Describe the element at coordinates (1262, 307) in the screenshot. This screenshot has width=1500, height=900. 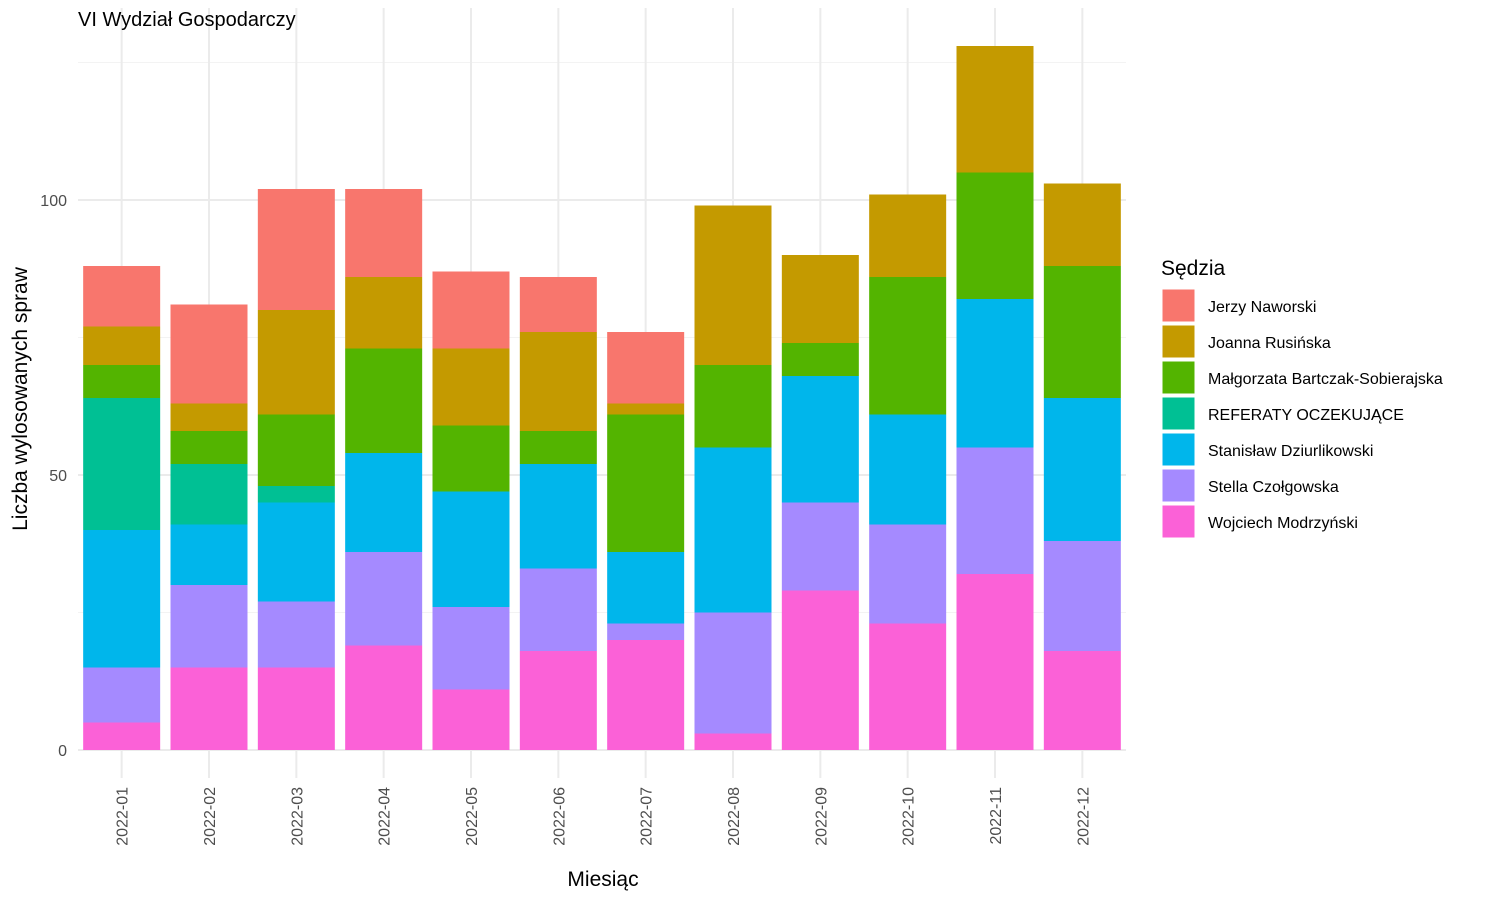
I see `legend-label: Jerzy Naworski` at that location.